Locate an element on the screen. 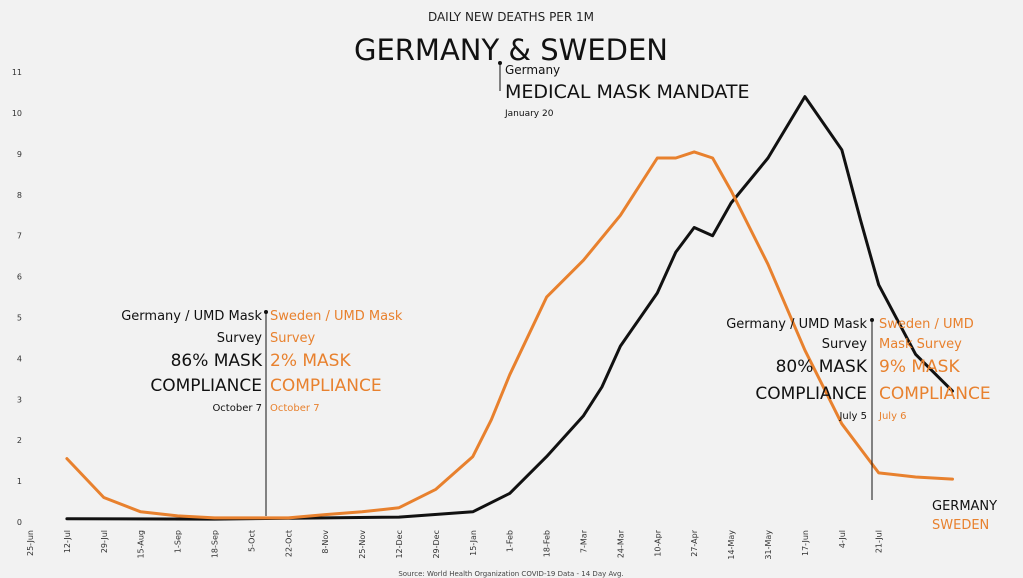 The image size is (1023, 578). oct-sweden-source: Sweden / UMD Mask is located at coordinates (336, 316).